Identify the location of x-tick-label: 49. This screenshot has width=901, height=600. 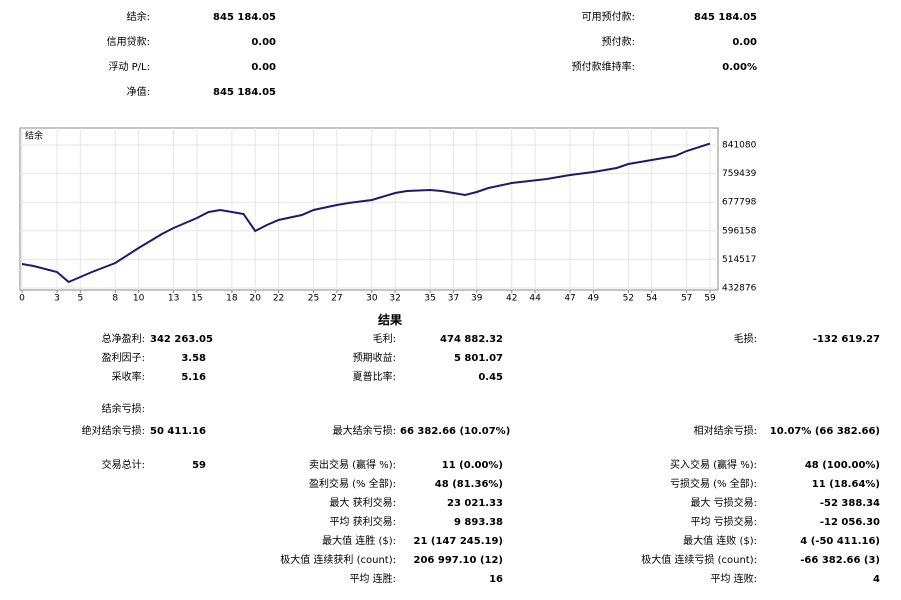
(594, 299).